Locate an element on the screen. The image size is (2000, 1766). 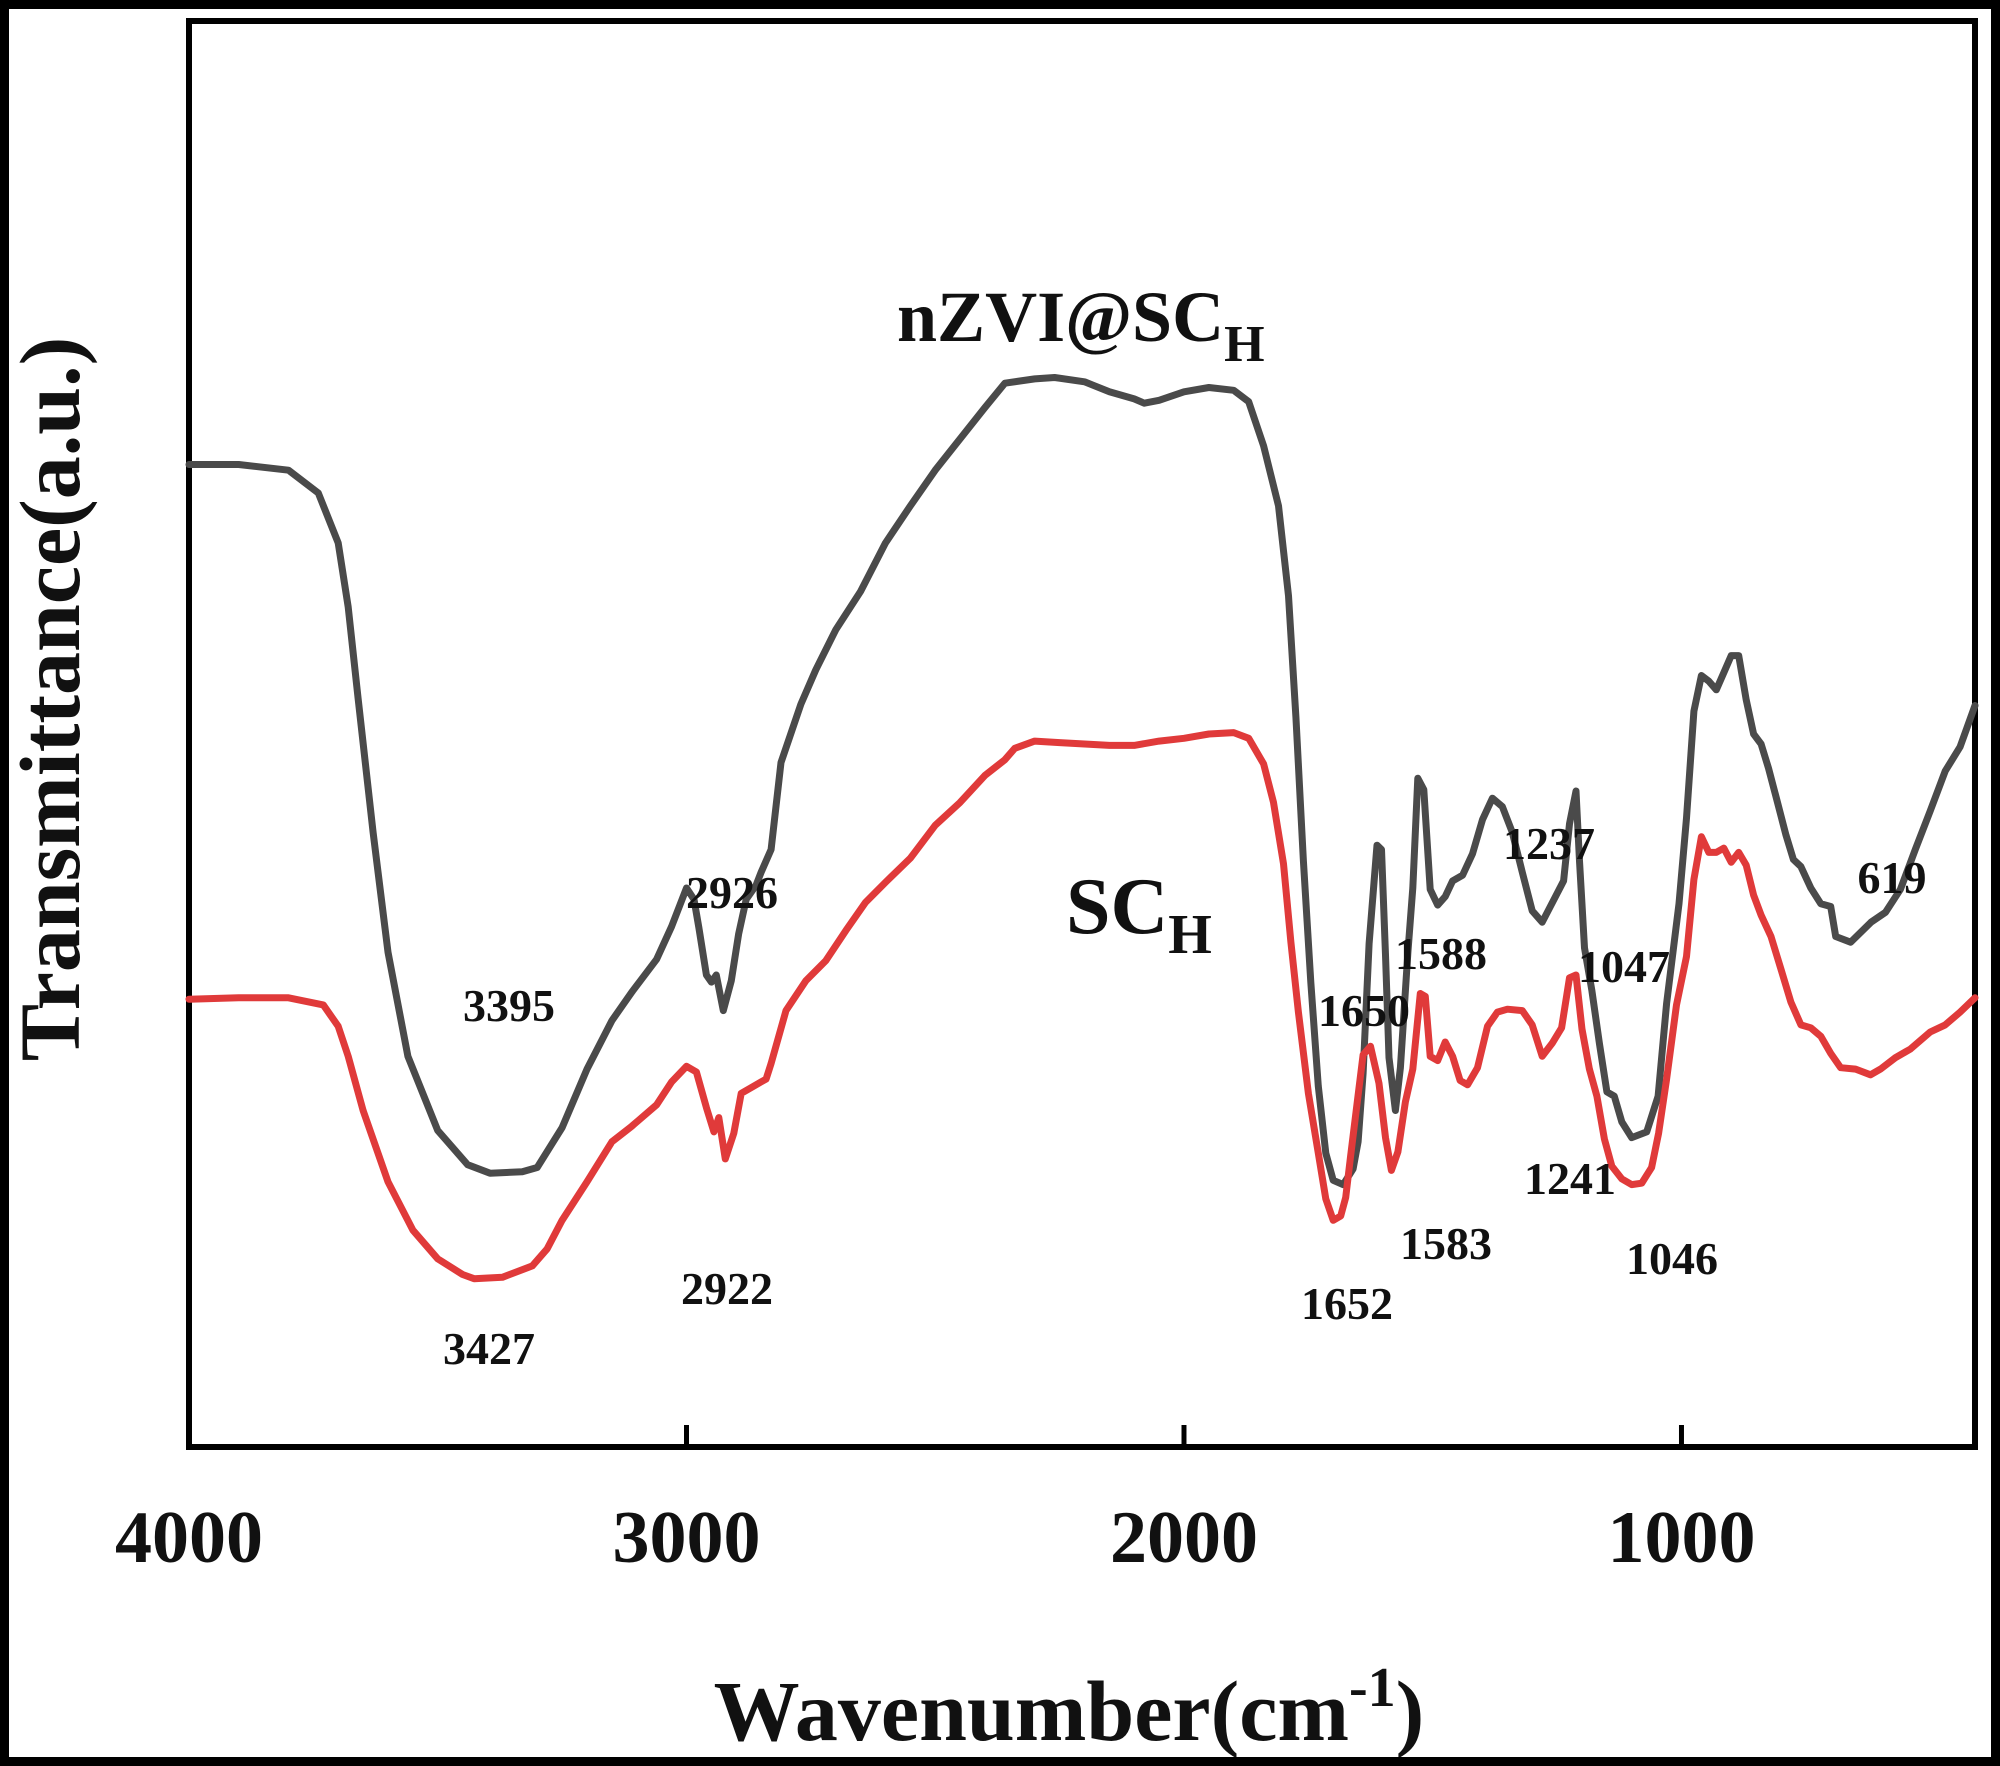
peak-label: 1652 is located at coordinates (1347, 1303).